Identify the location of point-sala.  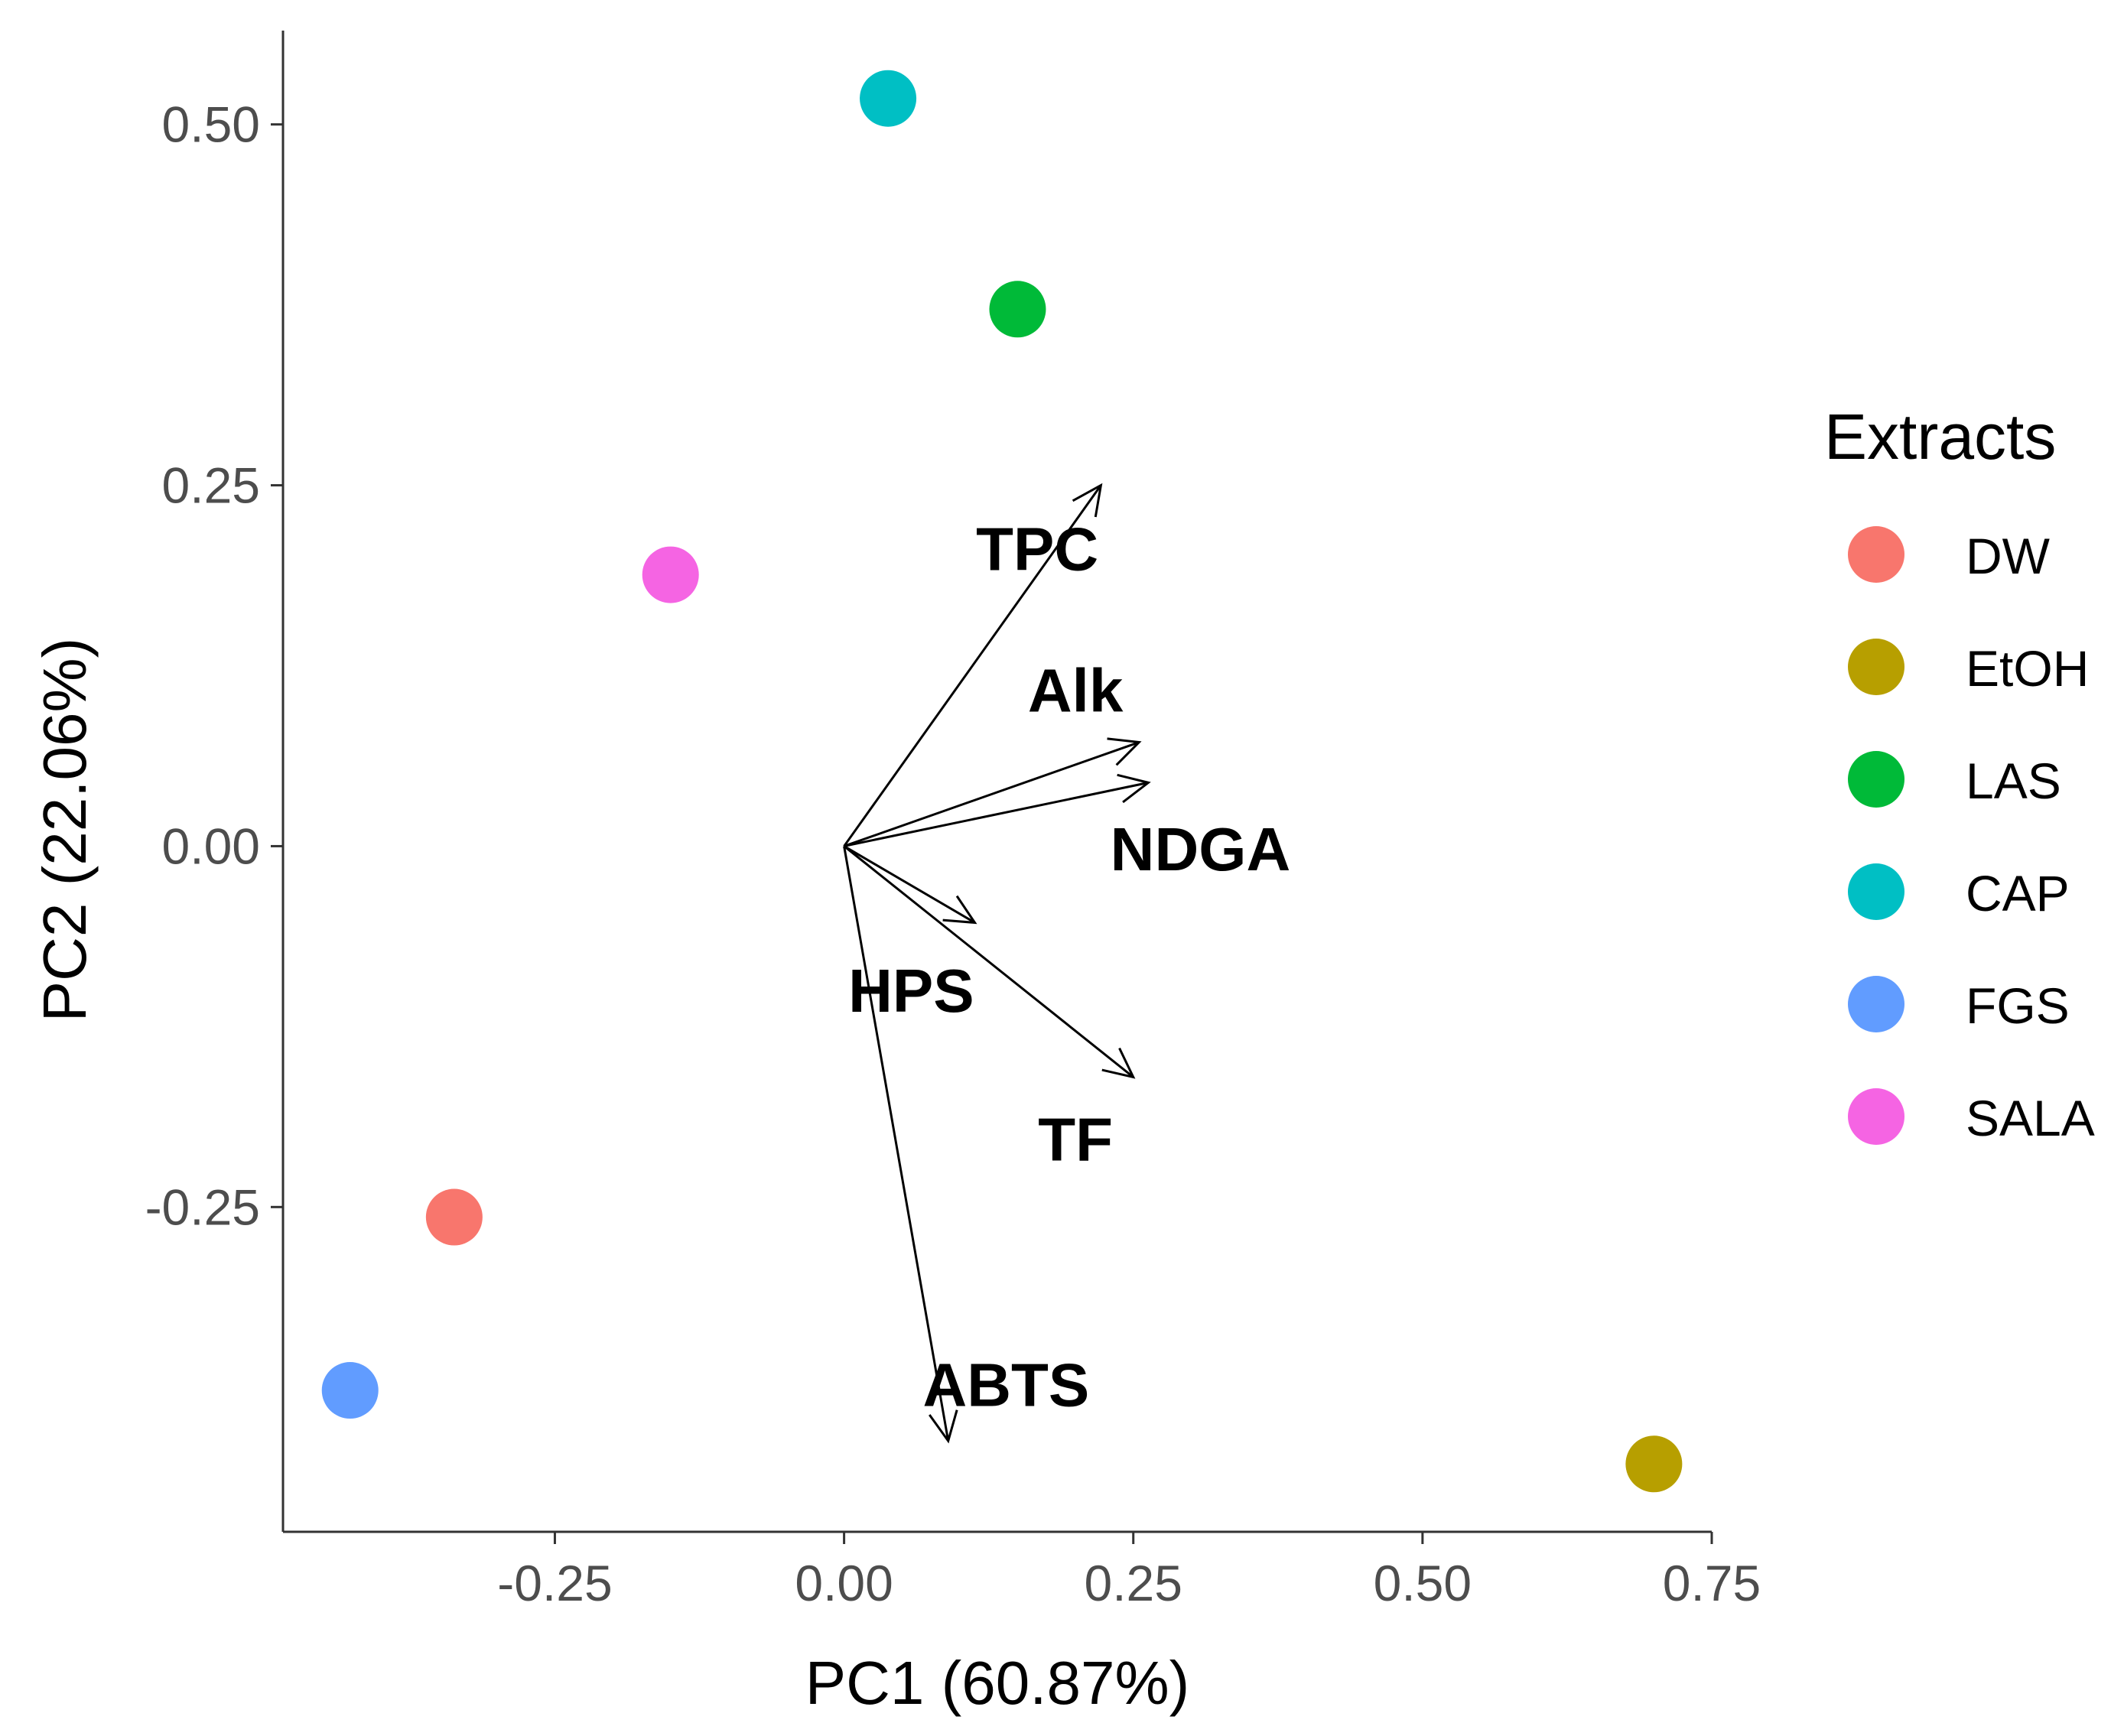
(670, 574).